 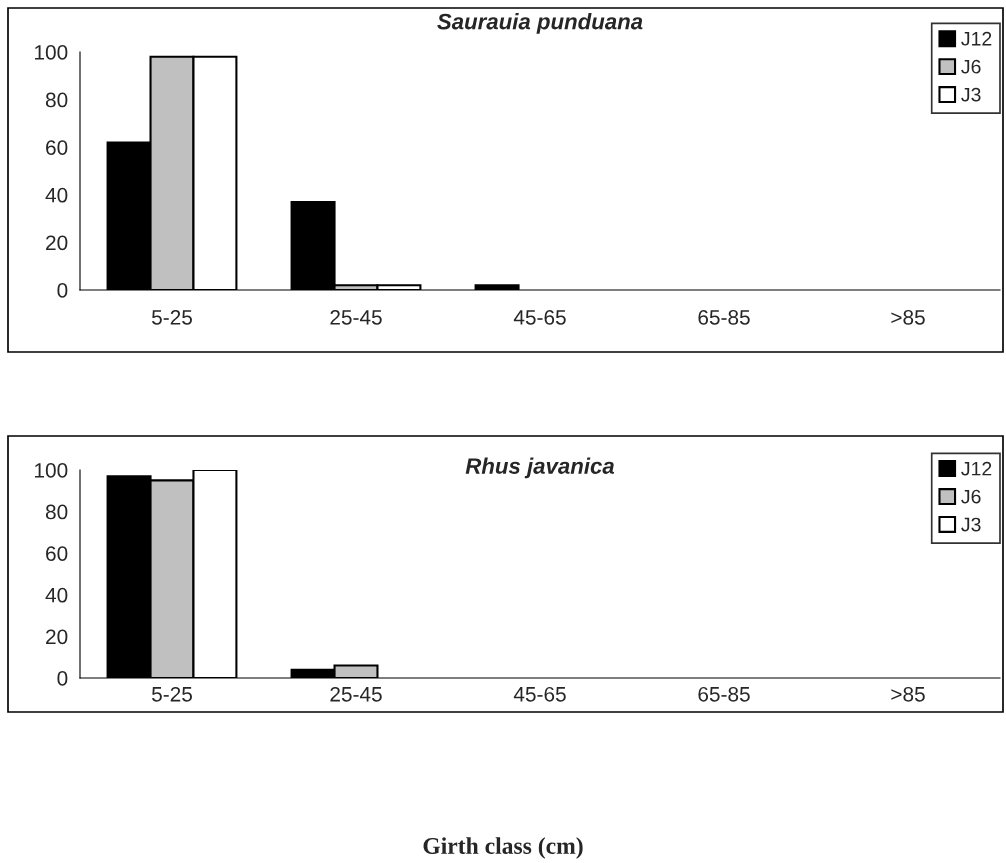 What do you see at coordinates (540, 468) in the screenshot?
I see `chart-title: Rhus javanica` at bounding box center [540, 468].